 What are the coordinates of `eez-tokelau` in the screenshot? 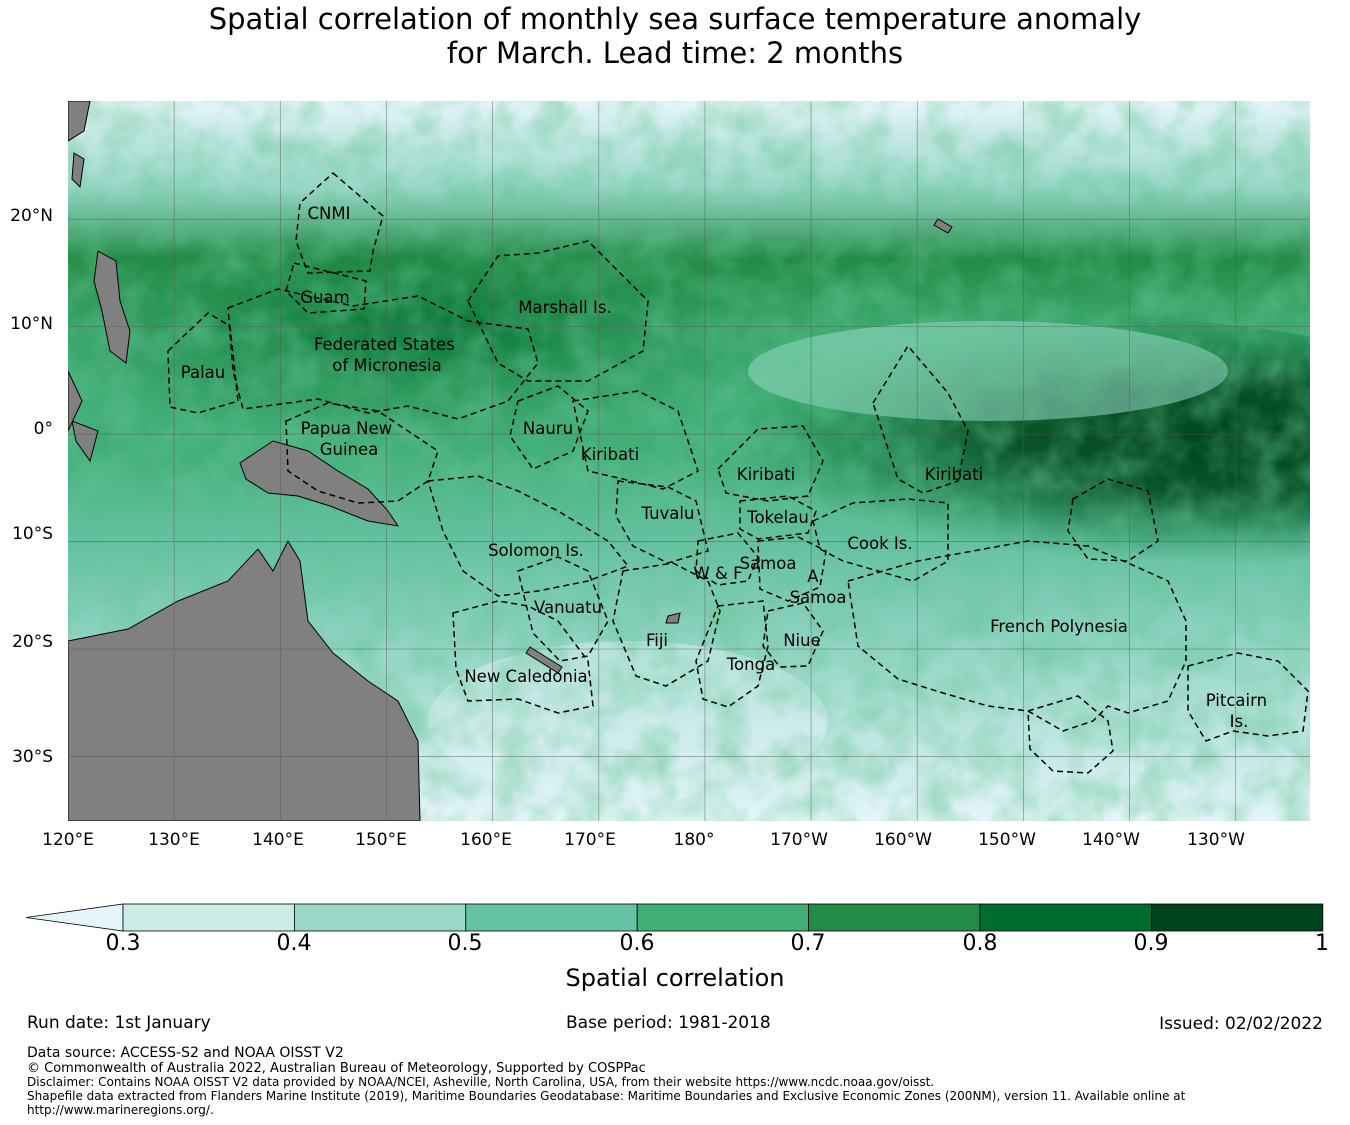 It's located at (778, 517).